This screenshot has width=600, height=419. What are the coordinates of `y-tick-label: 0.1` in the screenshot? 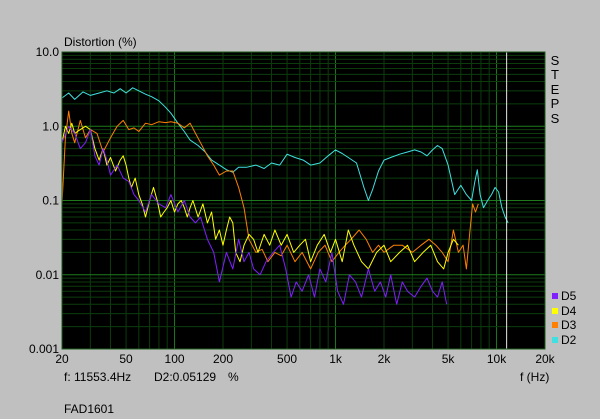 It's located at (50, 201).